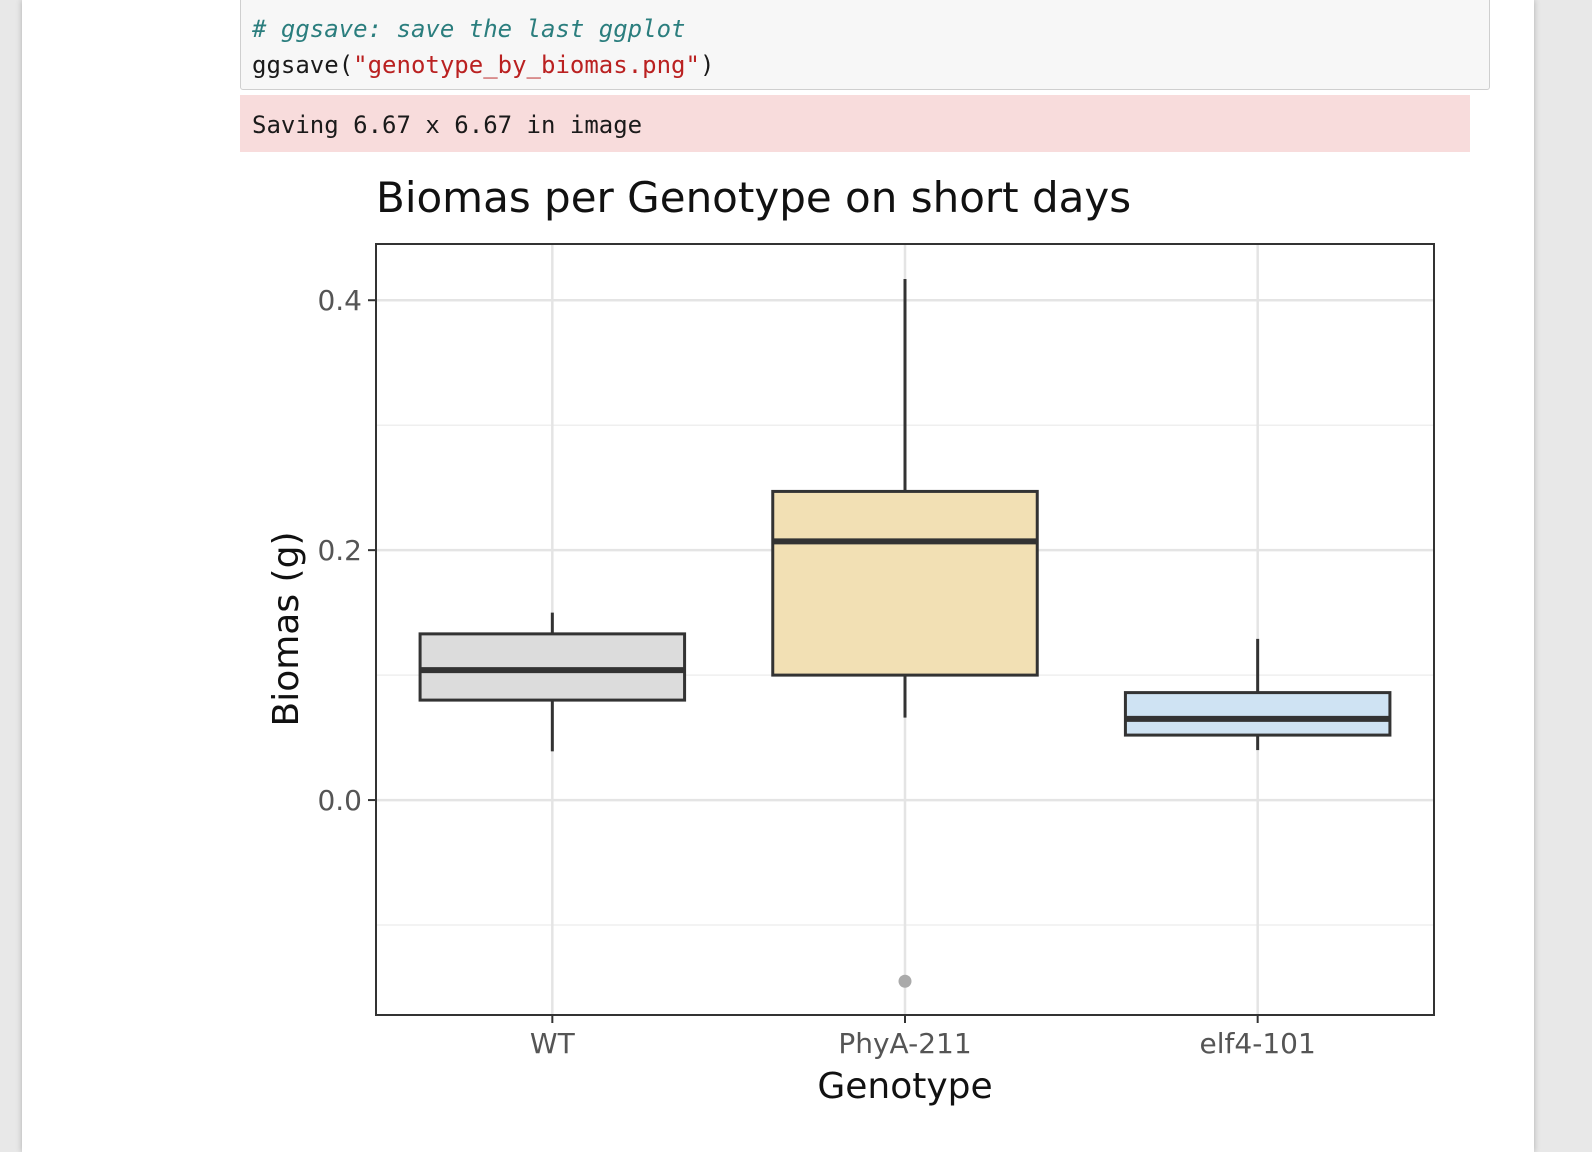 This screenshot has height=1152, width=1592. What do you see at coordinates (286, 629) in the screenshot?
I see `y-axis-title: Biomas (g)` at bounding box center [286, 629].